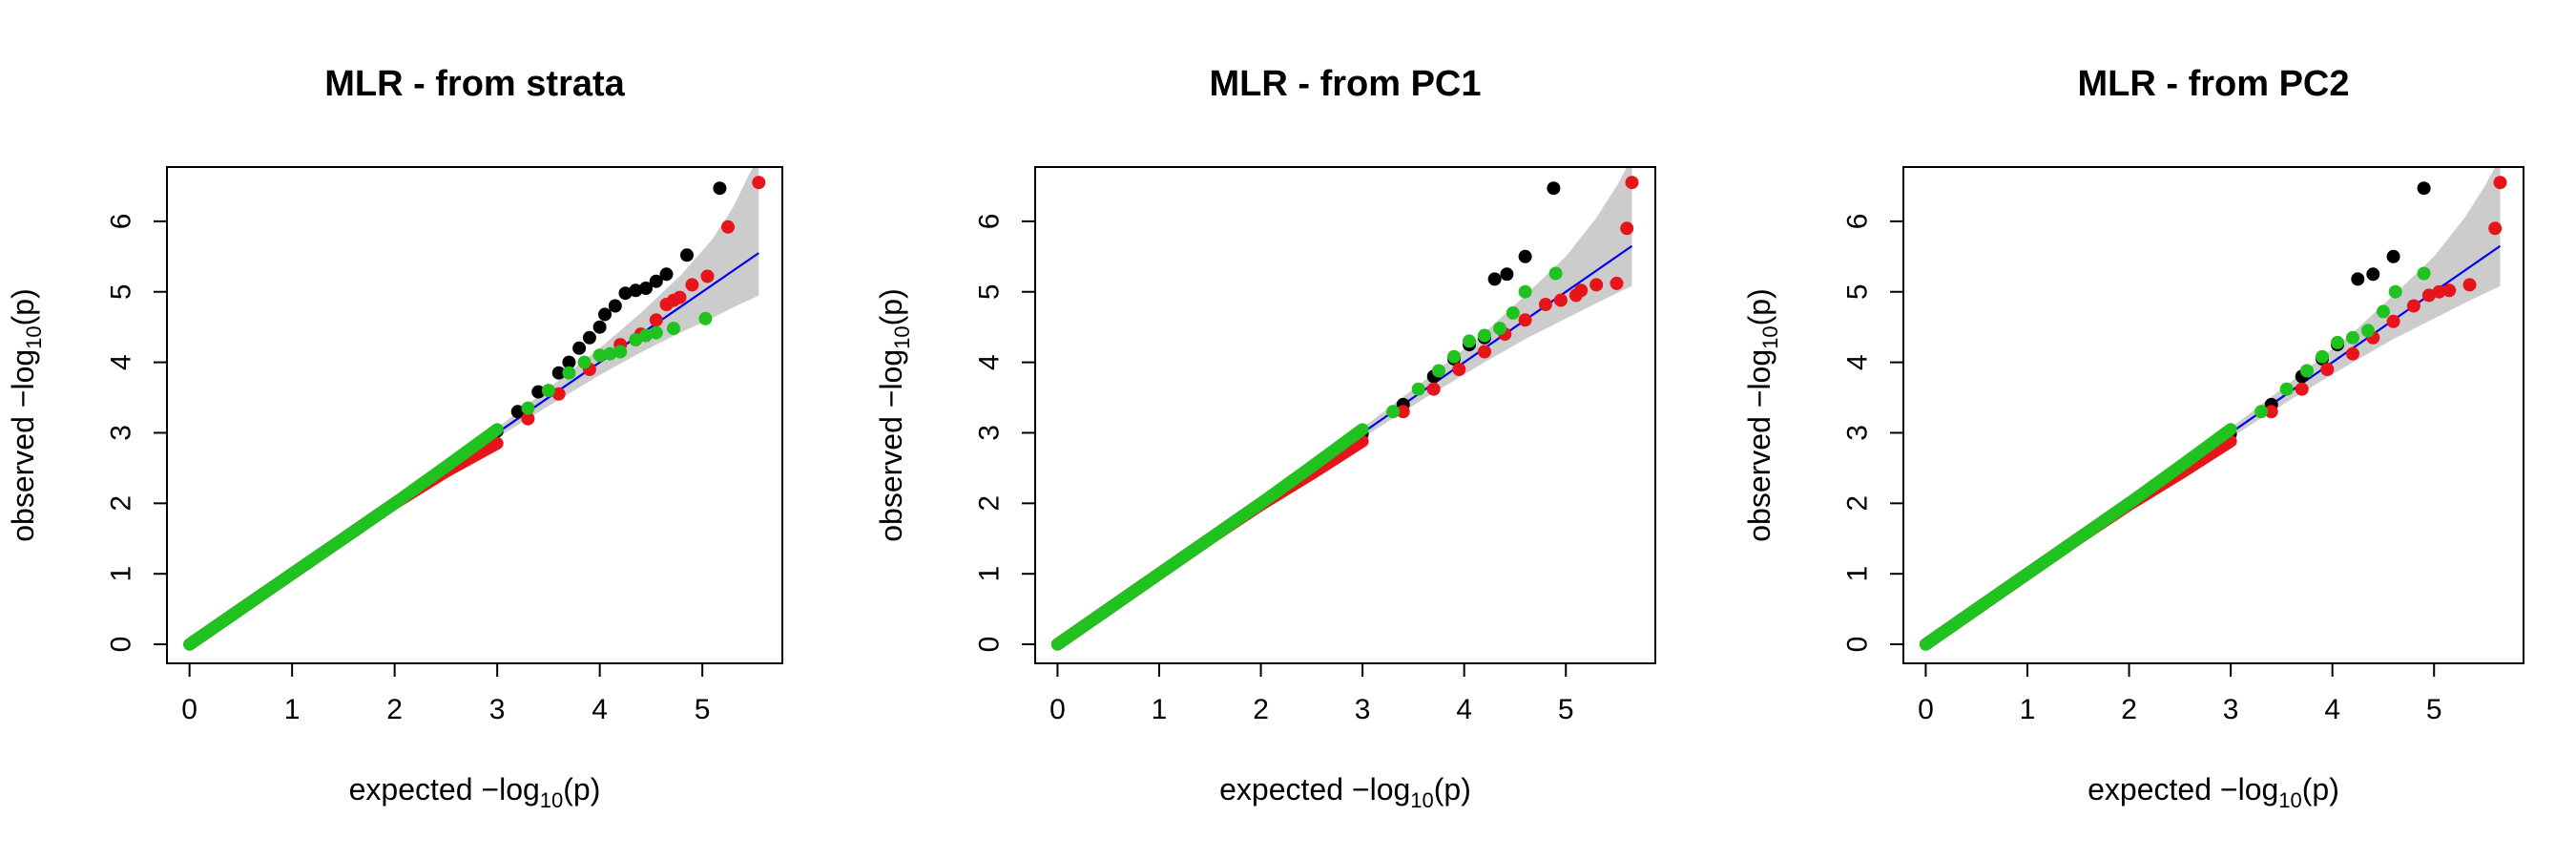 This screenshot has width=2576, height=859. What do you see at coordinates (2183, 789) in the screenshot?
I see `x-axis-label-main: expected −log` at bounding box center [2183, 789].